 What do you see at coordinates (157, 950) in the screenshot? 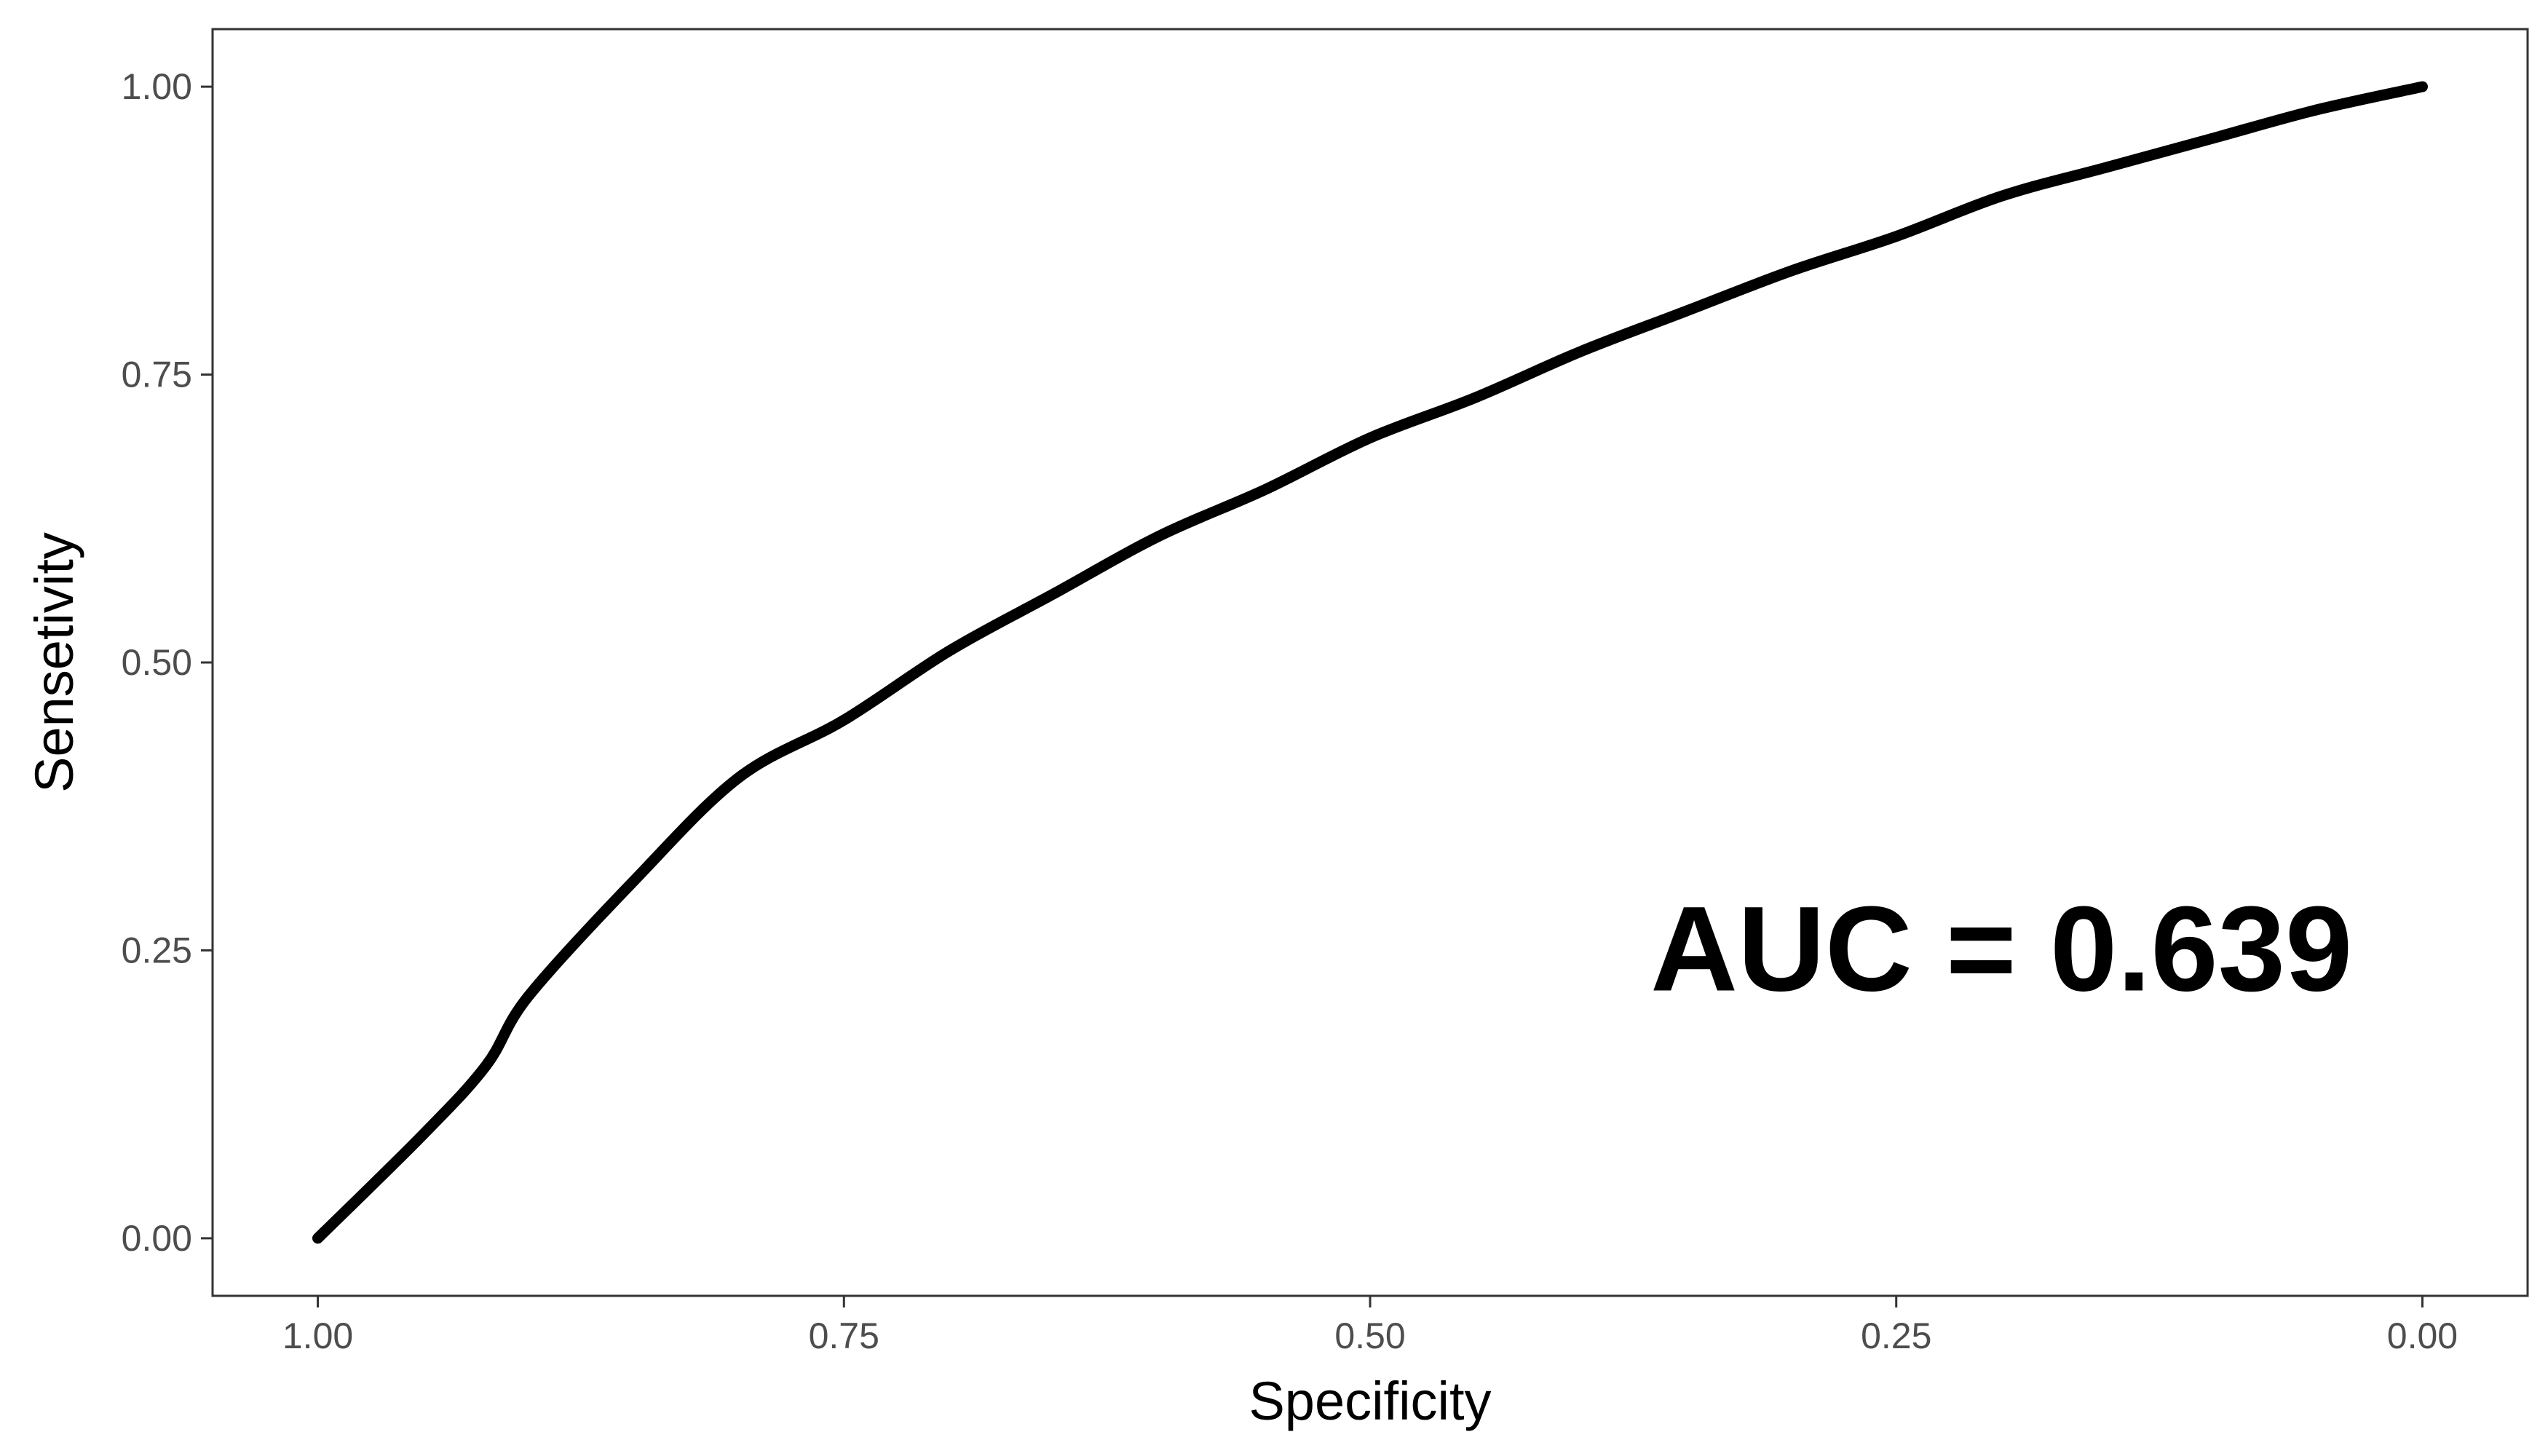
I see `y-tick-label: 0.25` at bounding box center [157, 950].